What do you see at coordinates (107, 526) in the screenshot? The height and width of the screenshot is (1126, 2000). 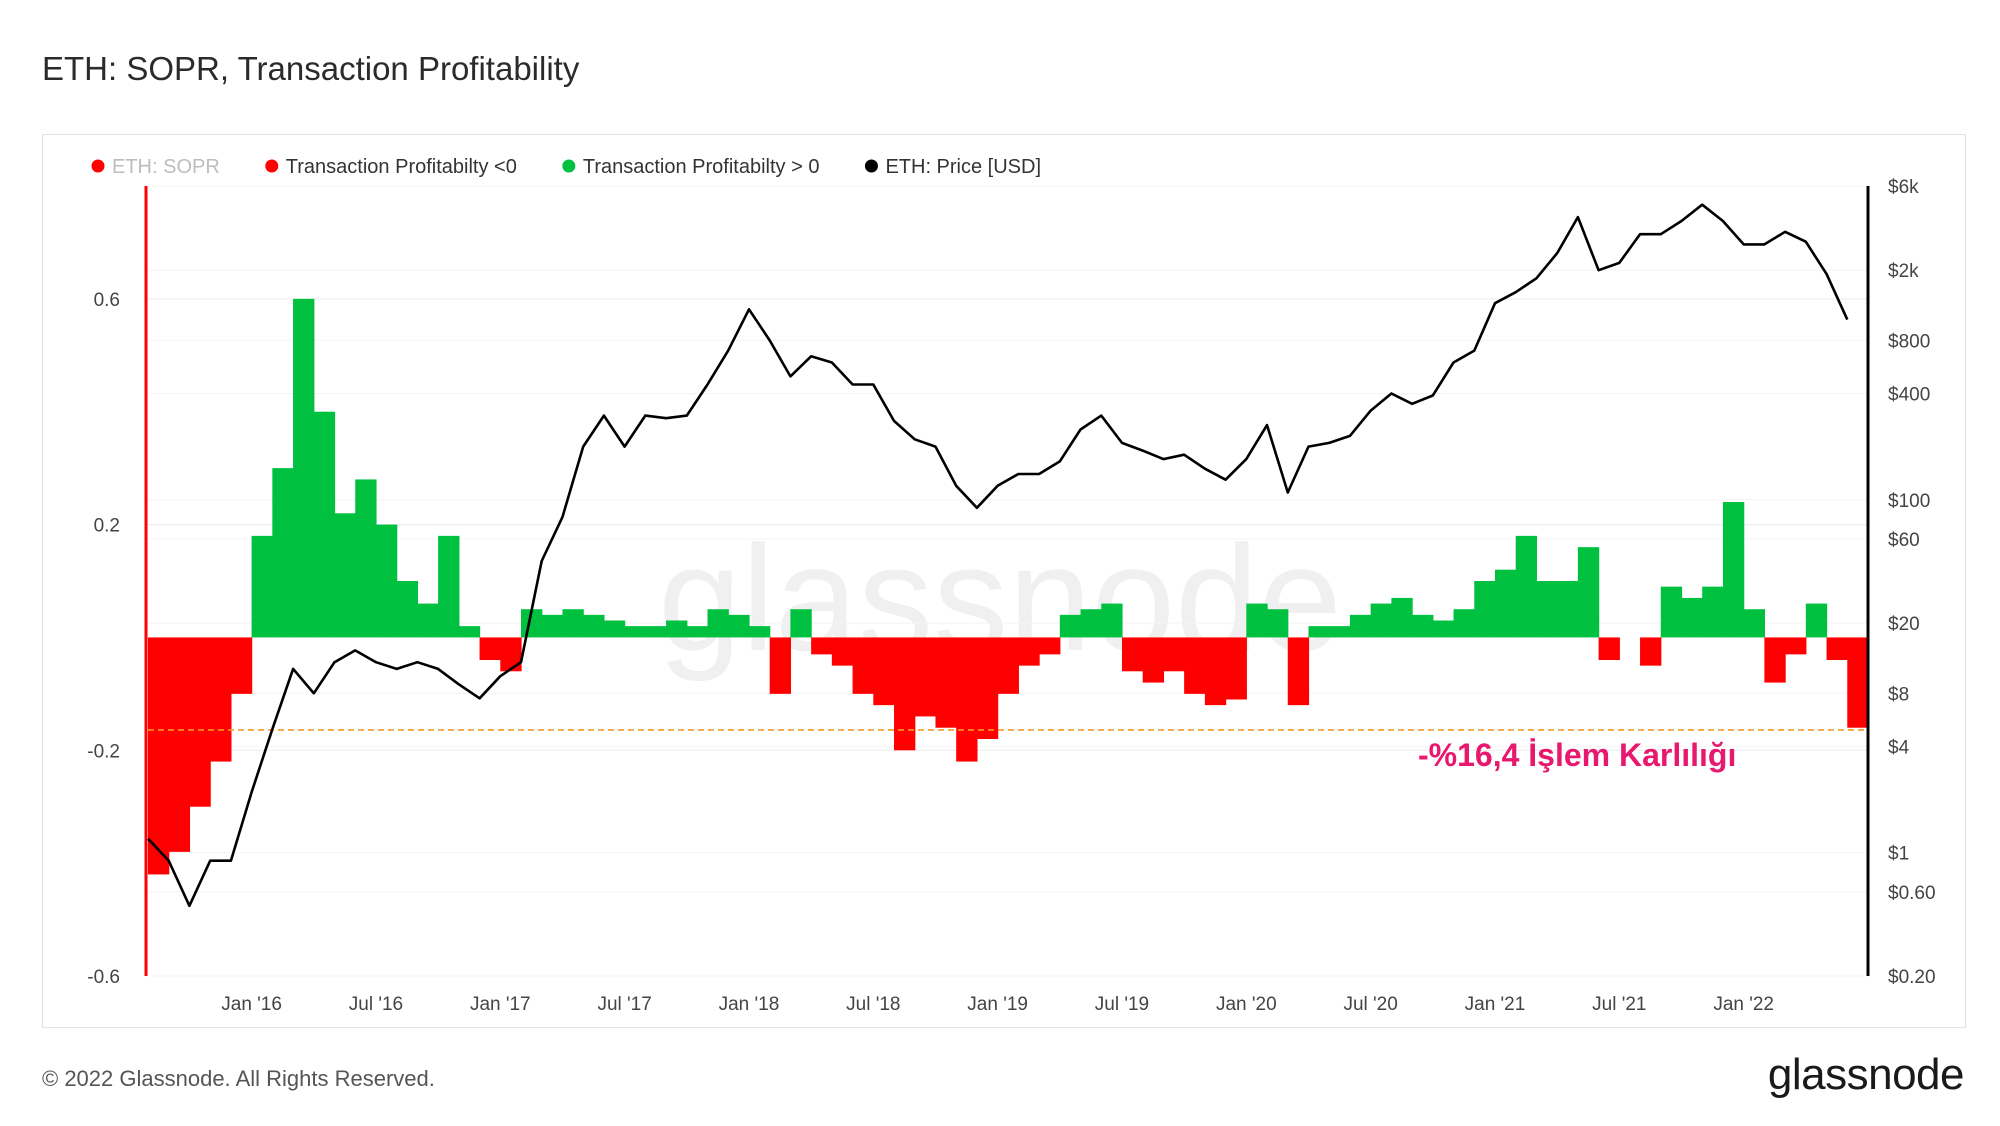 I see `y-left-tick-label: 0.2` at bounding box center [107, 526].